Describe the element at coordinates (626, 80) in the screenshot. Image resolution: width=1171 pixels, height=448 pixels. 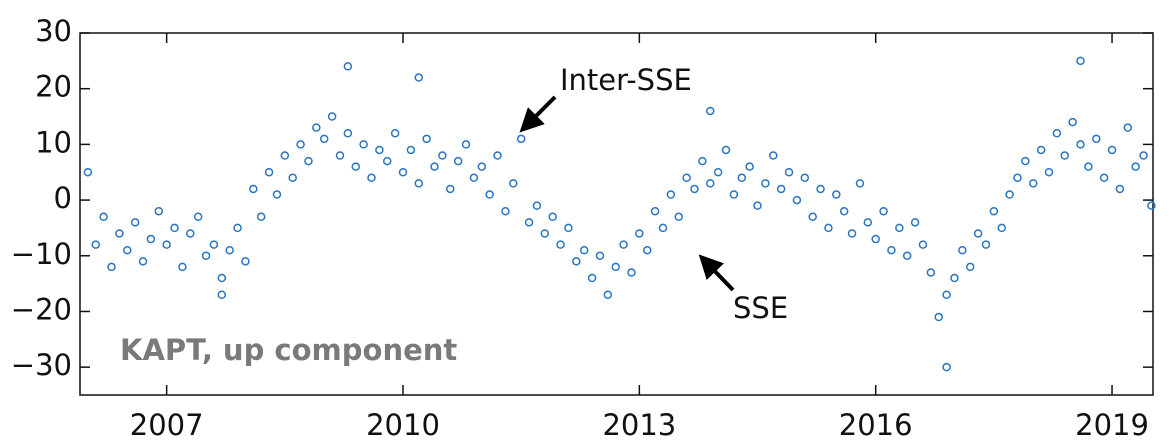
I see `annotation: Inter-SSE` at that location.